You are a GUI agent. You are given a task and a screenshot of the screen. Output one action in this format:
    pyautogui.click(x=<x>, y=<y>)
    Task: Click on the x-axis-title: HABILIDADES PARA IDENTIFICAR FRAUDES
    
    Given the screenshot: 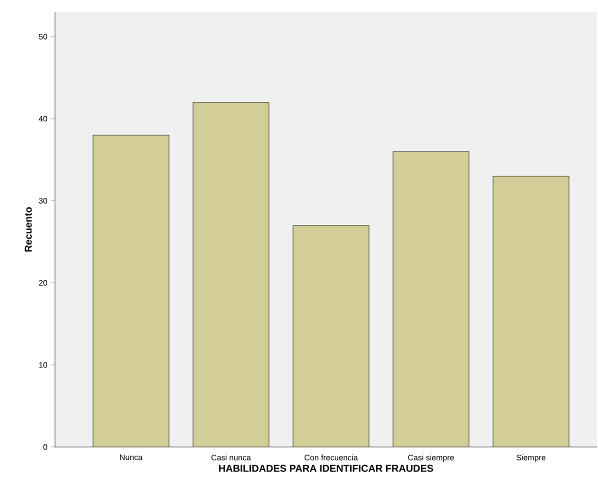 What is the action you would take?
    pyautogui.click(x=326, y=468)
    